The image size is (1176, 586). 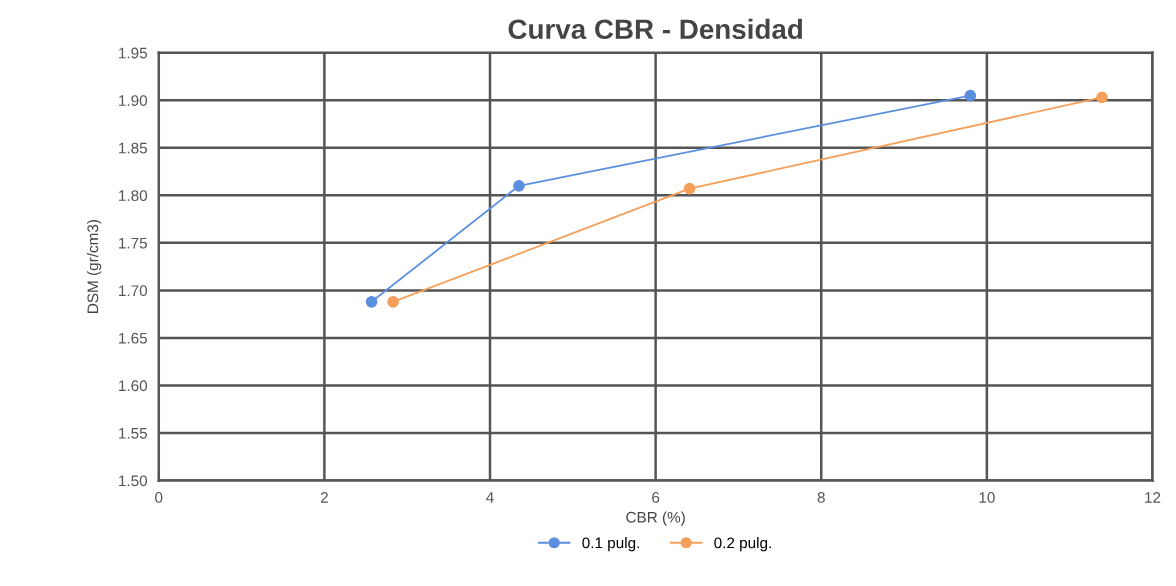 What do you see at coordinates (656, 497) in the screenshot?
I see `x-tick-label: 6` at bounding box center [656, 497].